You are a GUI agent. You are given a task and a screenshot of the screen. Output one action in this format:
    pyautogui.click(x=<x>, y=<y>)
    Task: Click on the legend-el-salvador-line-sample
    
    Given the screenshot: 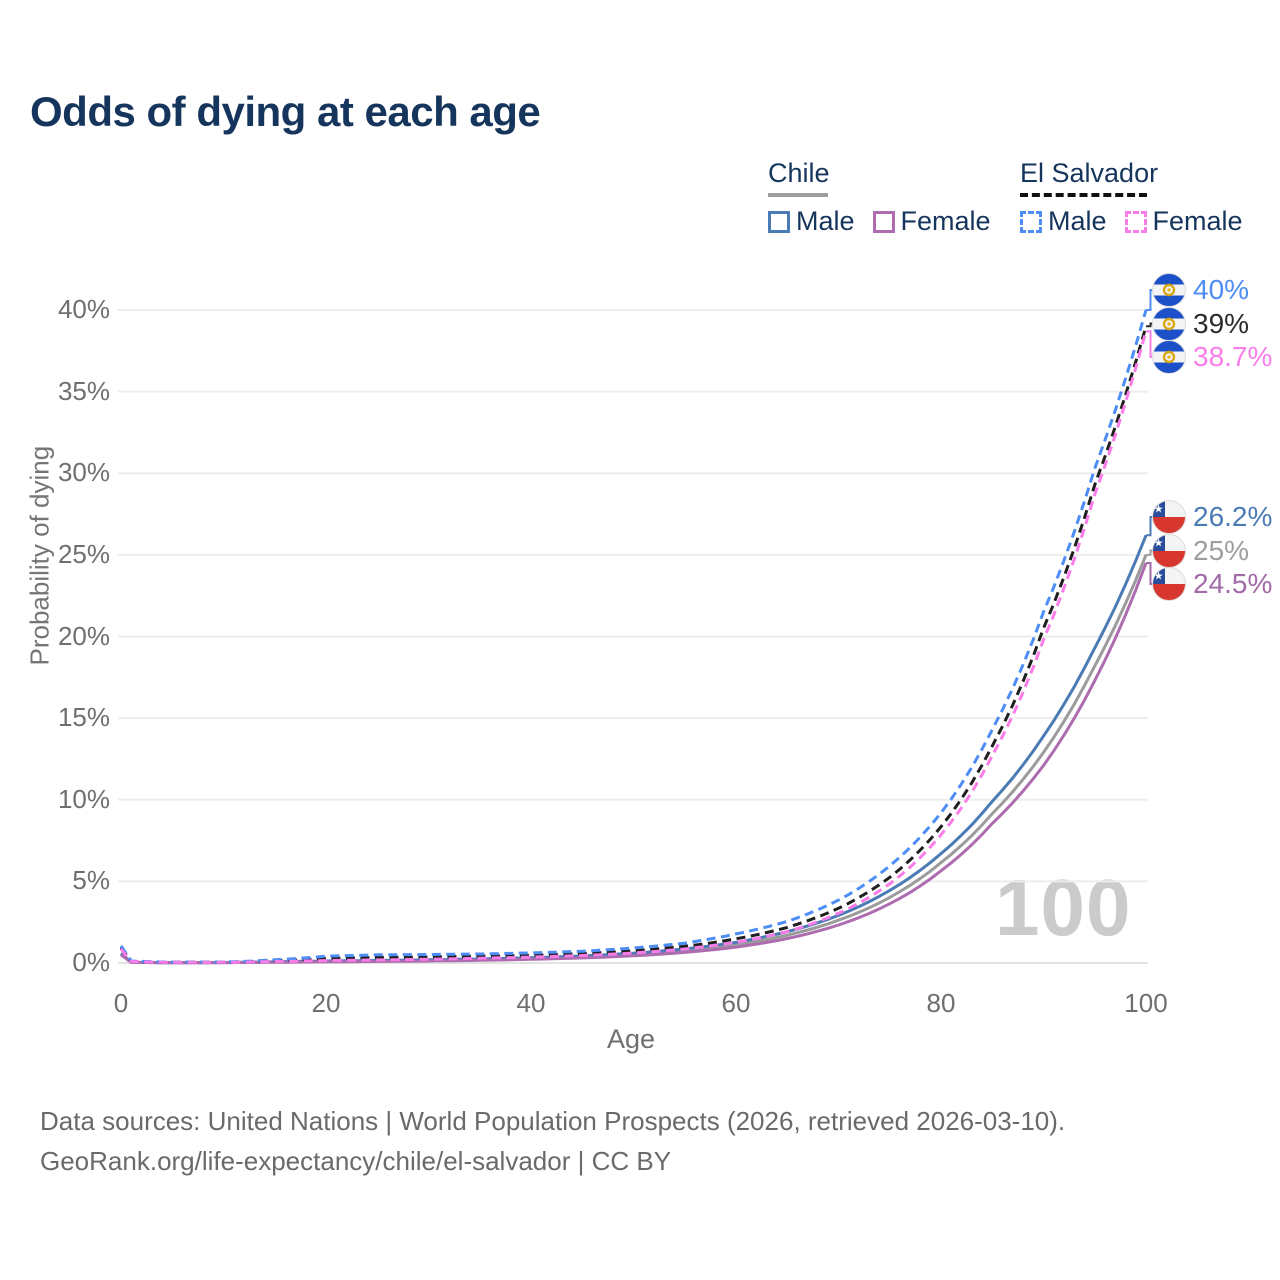 What is the action you would take?
    pyautogui.click(x=1083, y=195)
    